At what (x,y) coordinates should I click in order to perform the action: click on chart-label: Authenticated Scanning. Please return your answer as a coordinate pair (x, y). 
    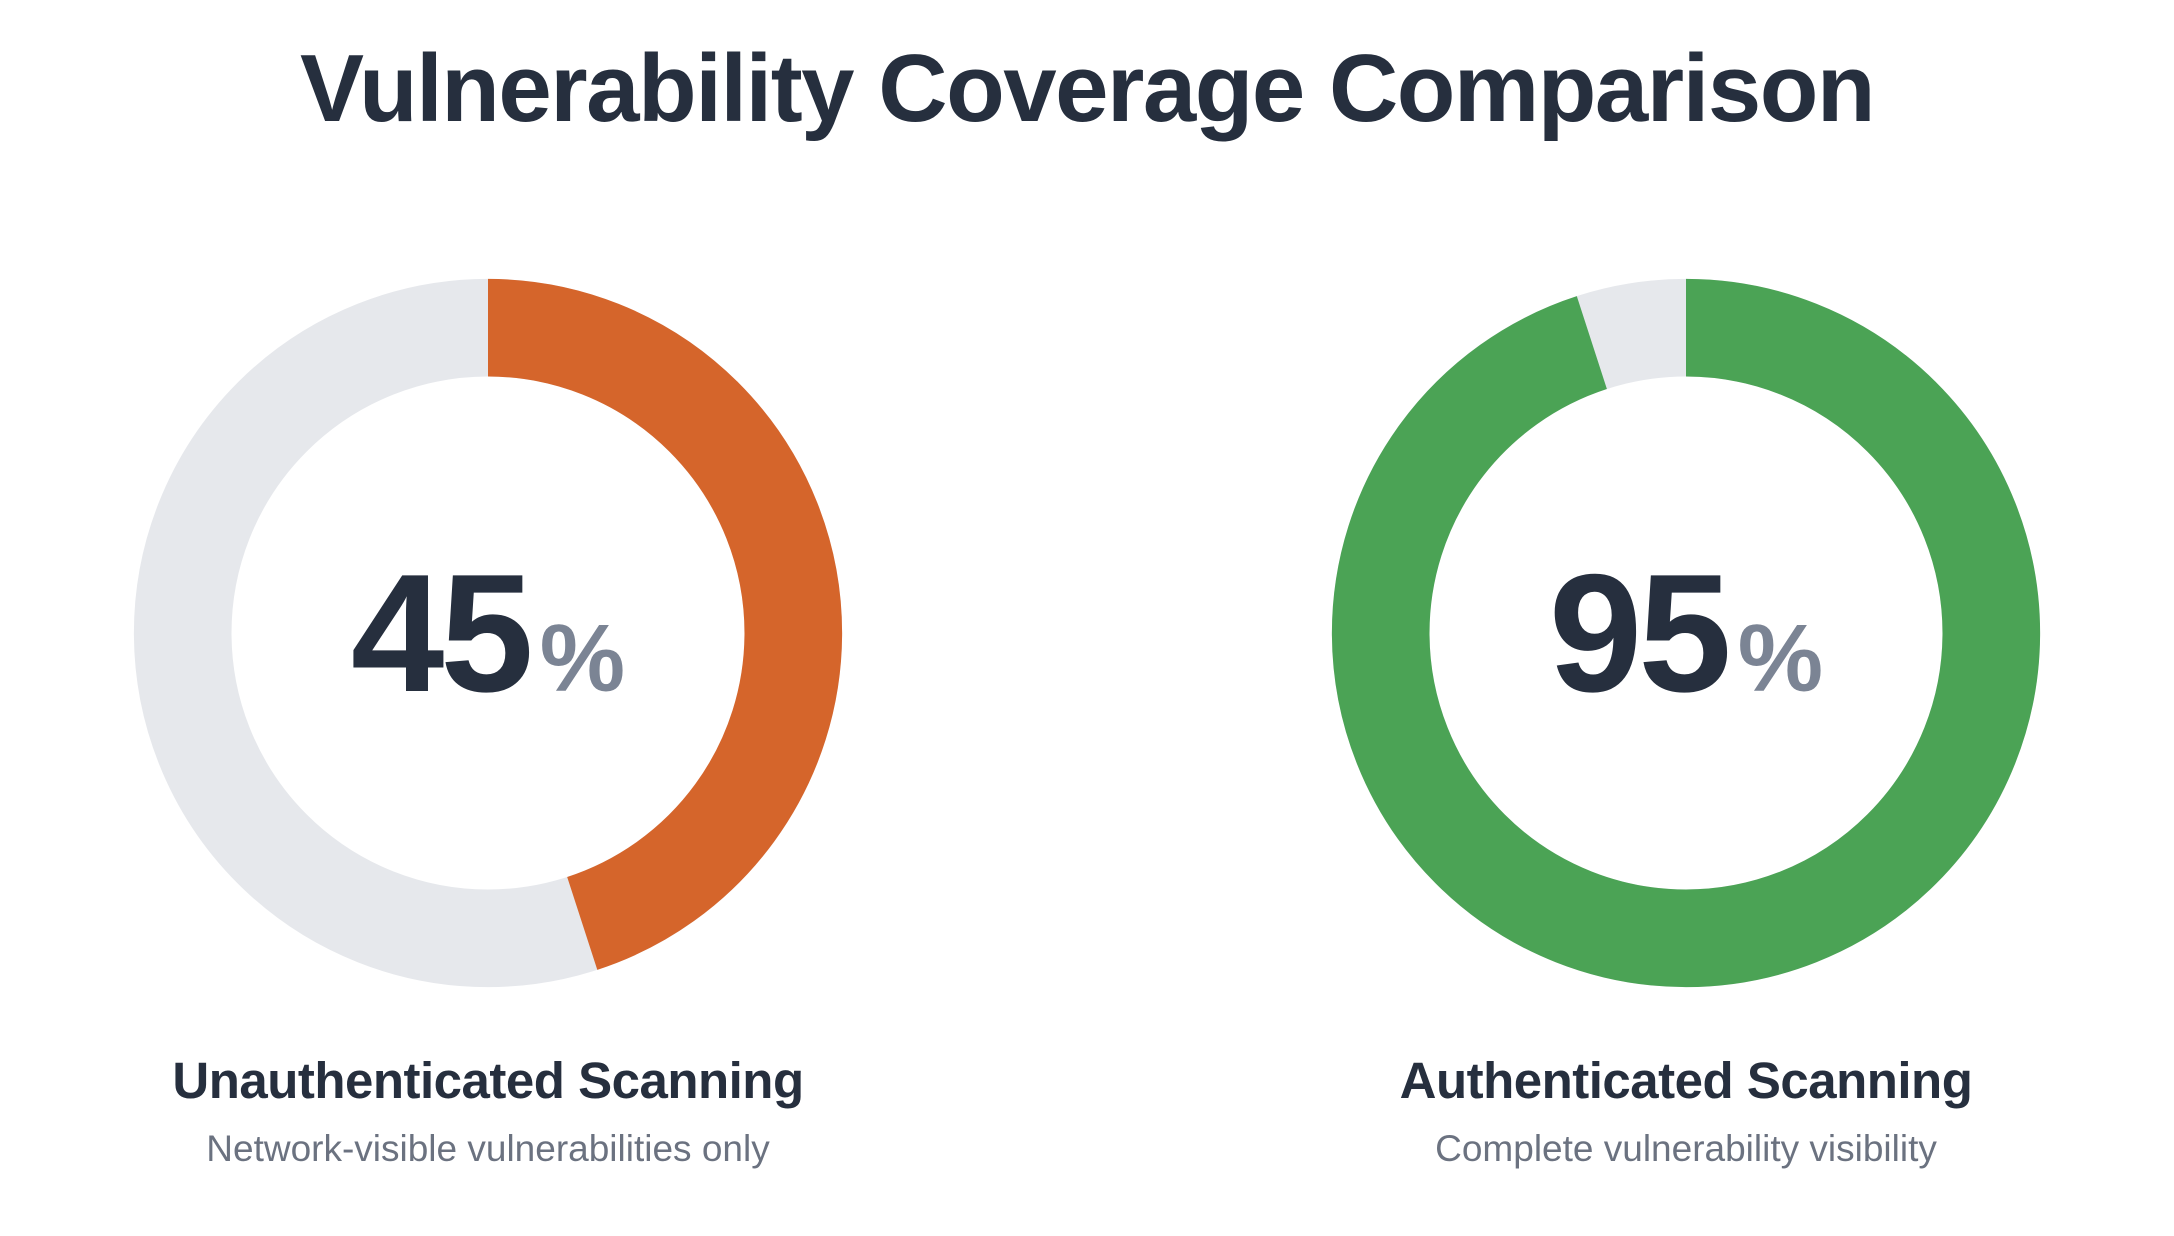
    Looking at the image, I should click on (1686, 1080).